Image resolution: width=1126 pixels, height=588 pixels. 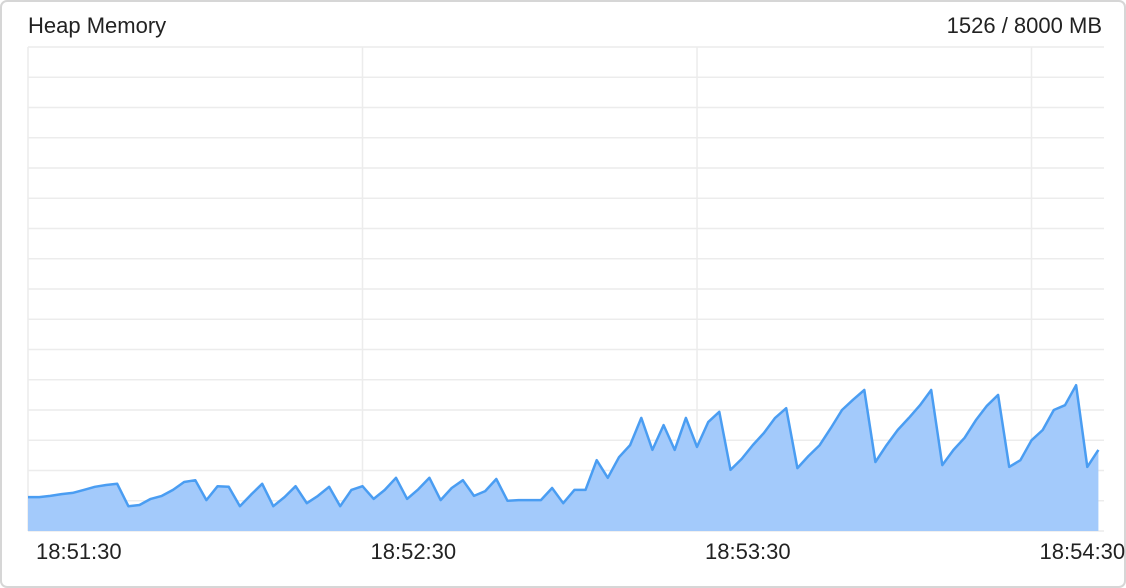 What do you see at coordinates (97, 25) in the screenshot?
I see `chart-title: Heap Memory` at bounding box center [97, 25].